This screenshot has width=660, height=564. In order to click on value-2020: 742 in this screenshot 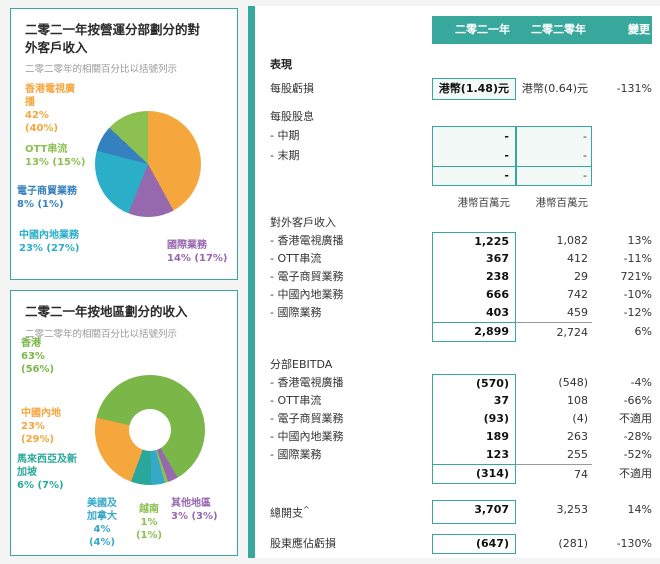, I will do `click(577, 294)`.